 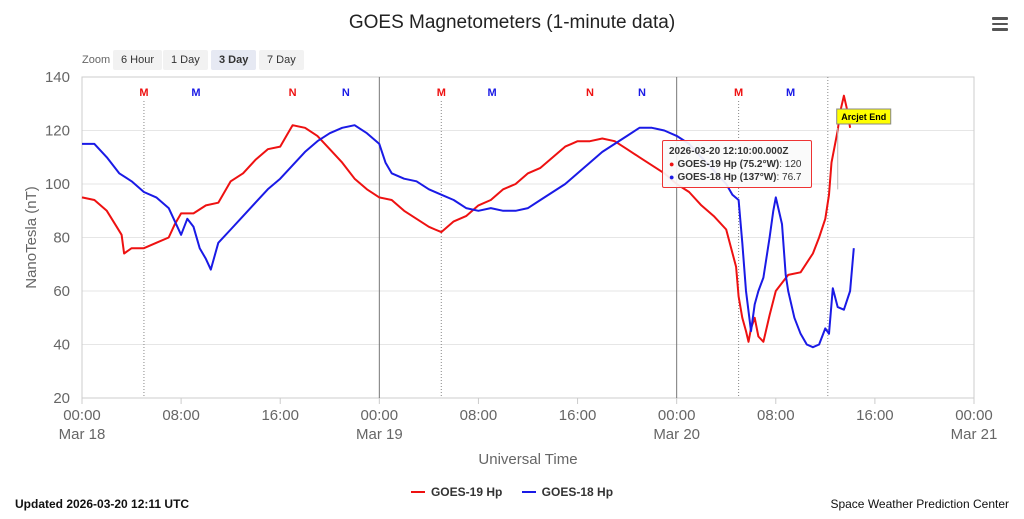 I want to click on zoom-7-day-button: 7 Day, so click(x=281, y=60).